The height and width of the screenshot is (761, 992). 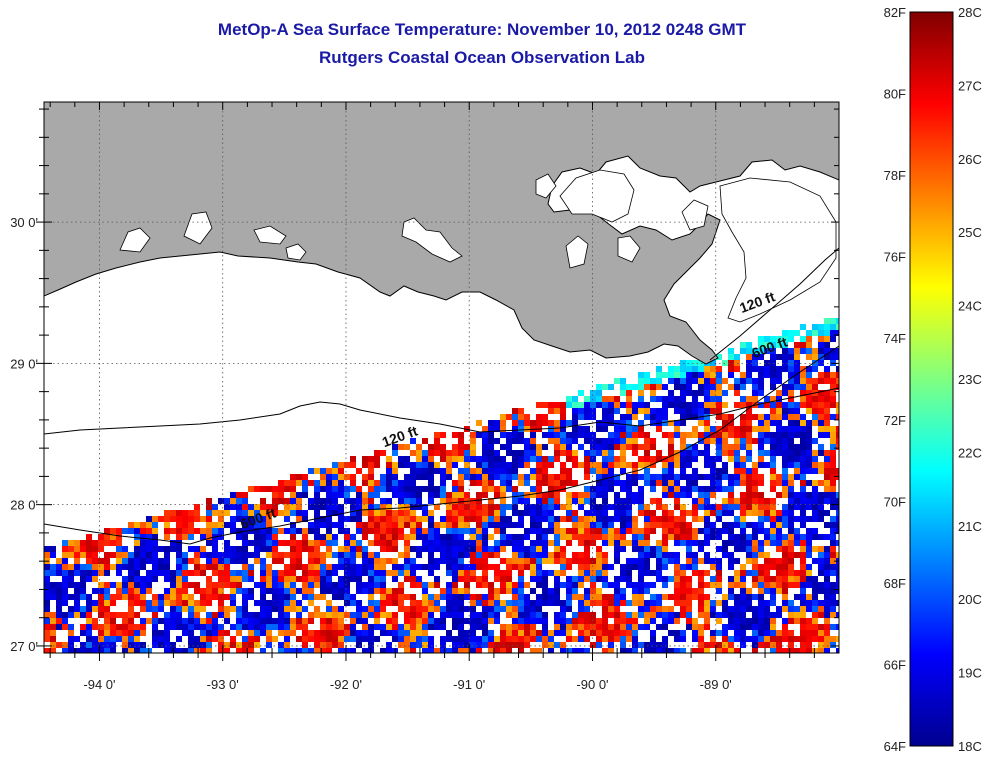 I want to click on colorbar-c-label: 23C, so click(x=970, y=379).